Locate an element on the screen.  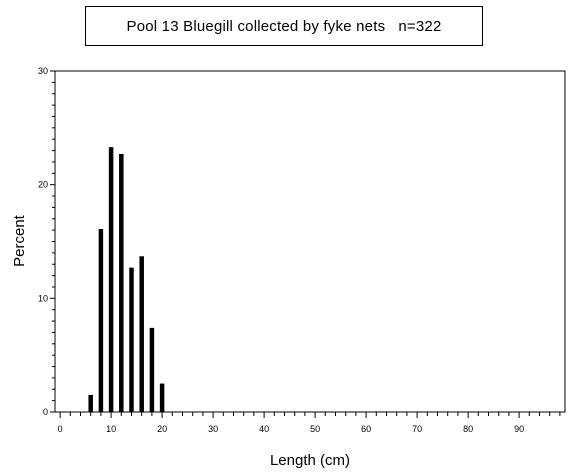
x-tick-label: 0 is located at coordinates (60, 429).